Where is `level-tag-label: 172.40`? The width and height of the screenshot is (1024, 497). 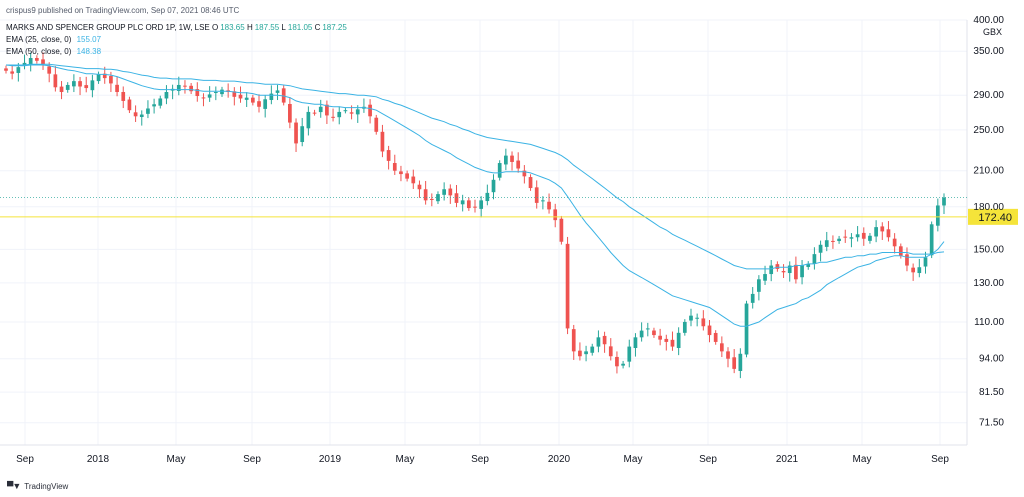 level-tag-label: 172.40 is located at coordinates (995, 218).